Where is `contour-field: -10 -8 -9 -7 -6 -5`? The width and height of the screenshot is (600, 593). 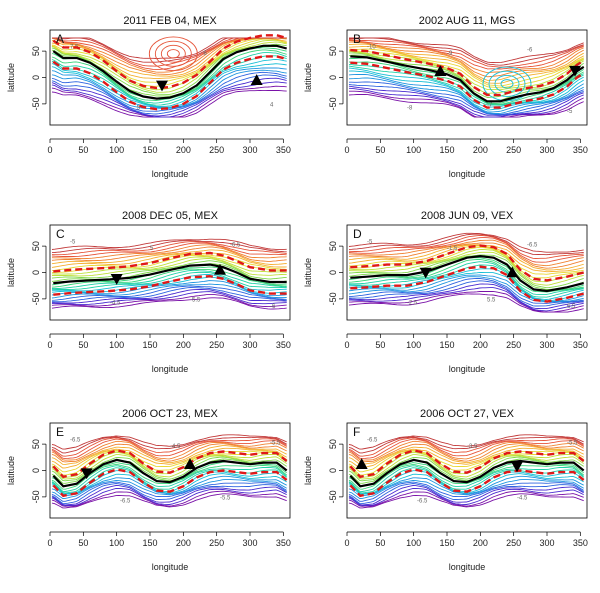 contour-field: -10 -8 -9 -7 -6 -5 is located at coordinates (466, 77).